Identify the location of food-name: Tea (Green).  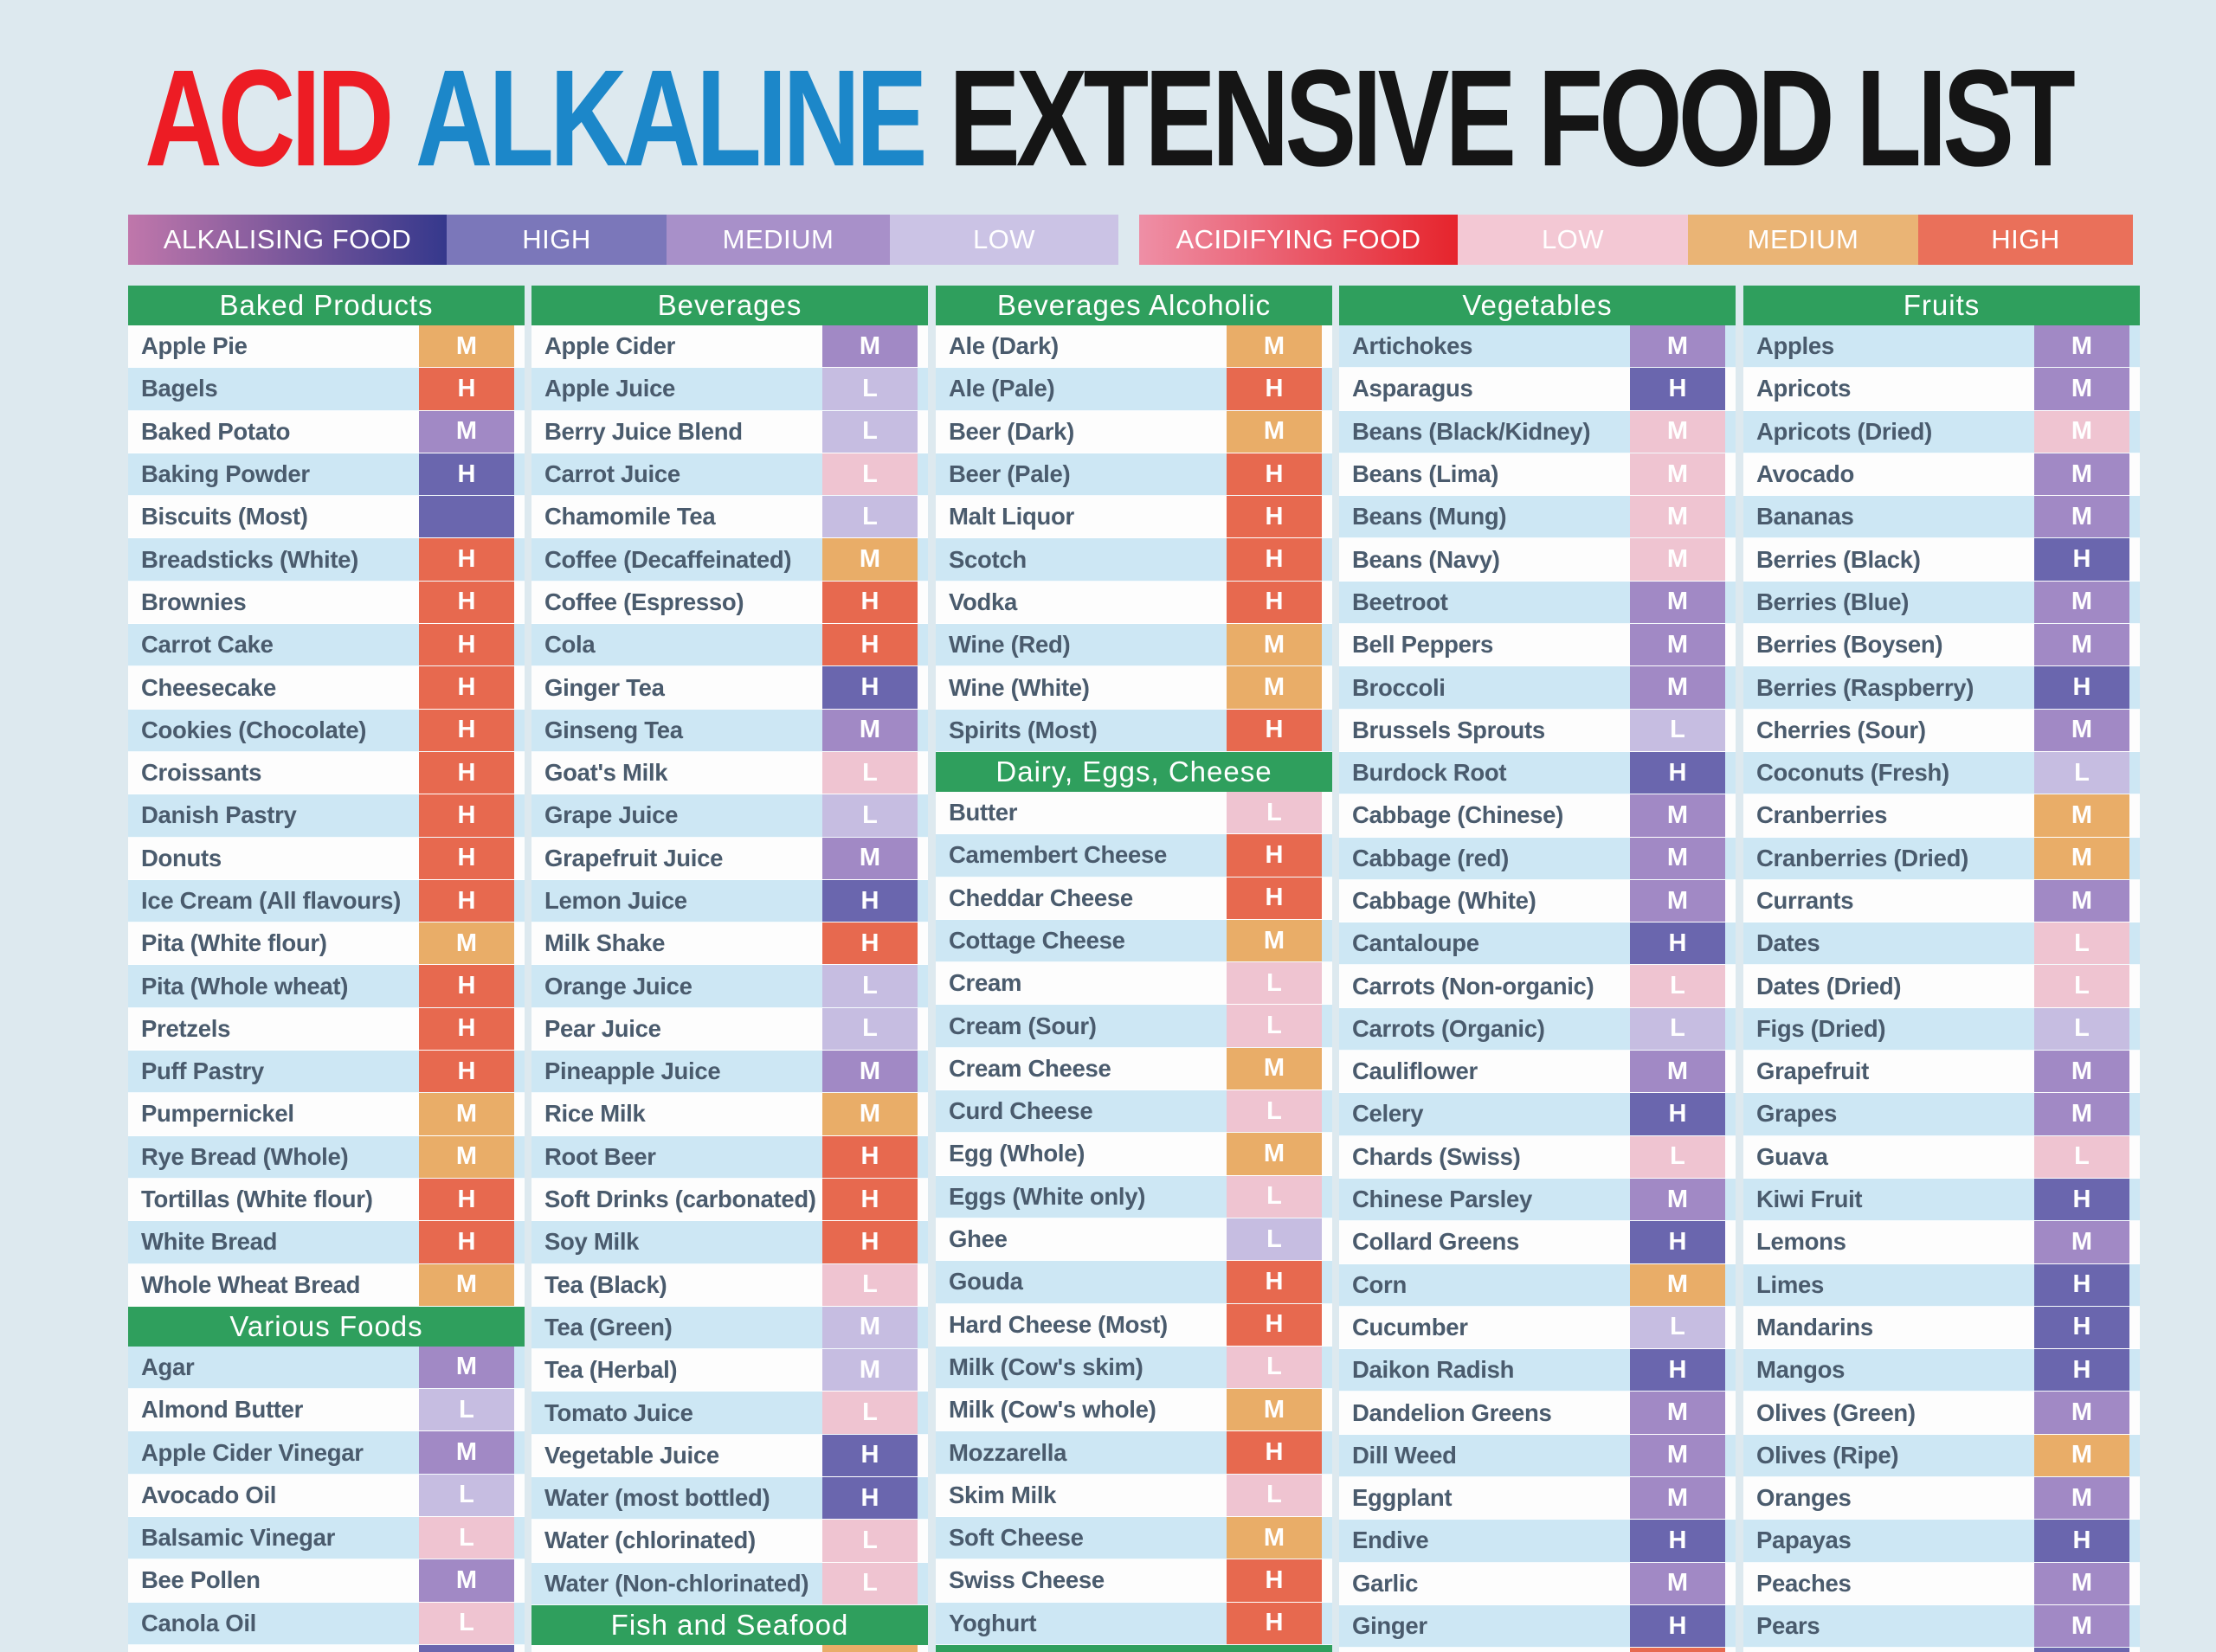
(608, 1326).